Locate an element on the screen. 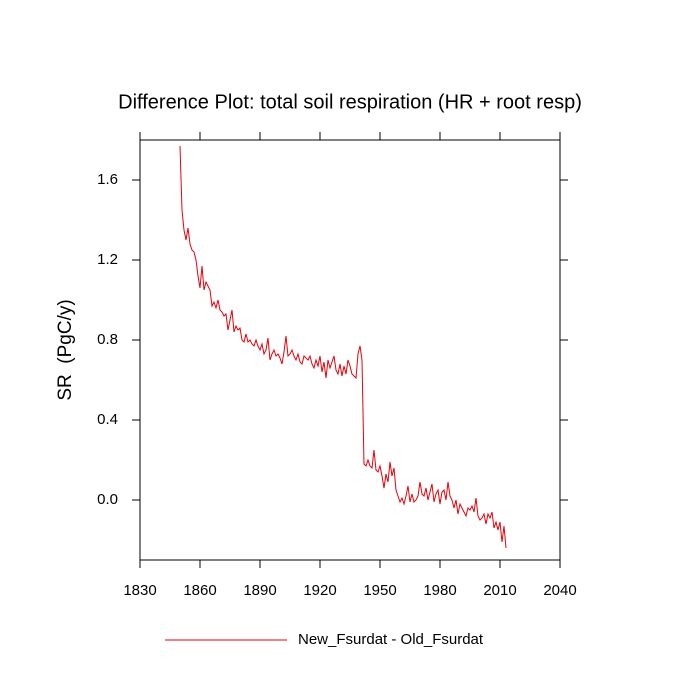 The height and width of the screenshot is (700, 700). y-tick-label: 1.2 is located at coordinates (107, 259).